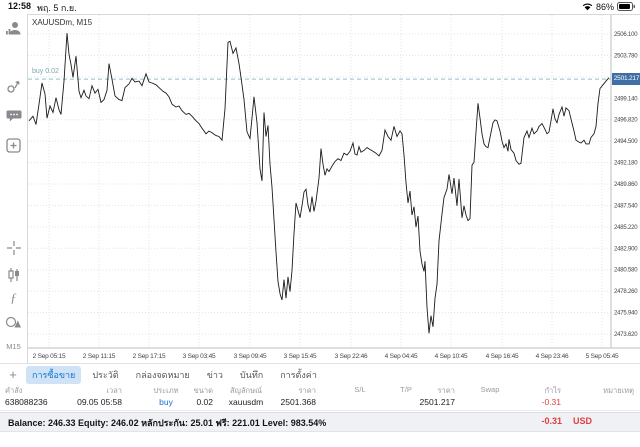  What do you see at coordinates (251, 374) in the screenshot?
I see `tab-4: บันทึก` at bounding box center [251, 374].